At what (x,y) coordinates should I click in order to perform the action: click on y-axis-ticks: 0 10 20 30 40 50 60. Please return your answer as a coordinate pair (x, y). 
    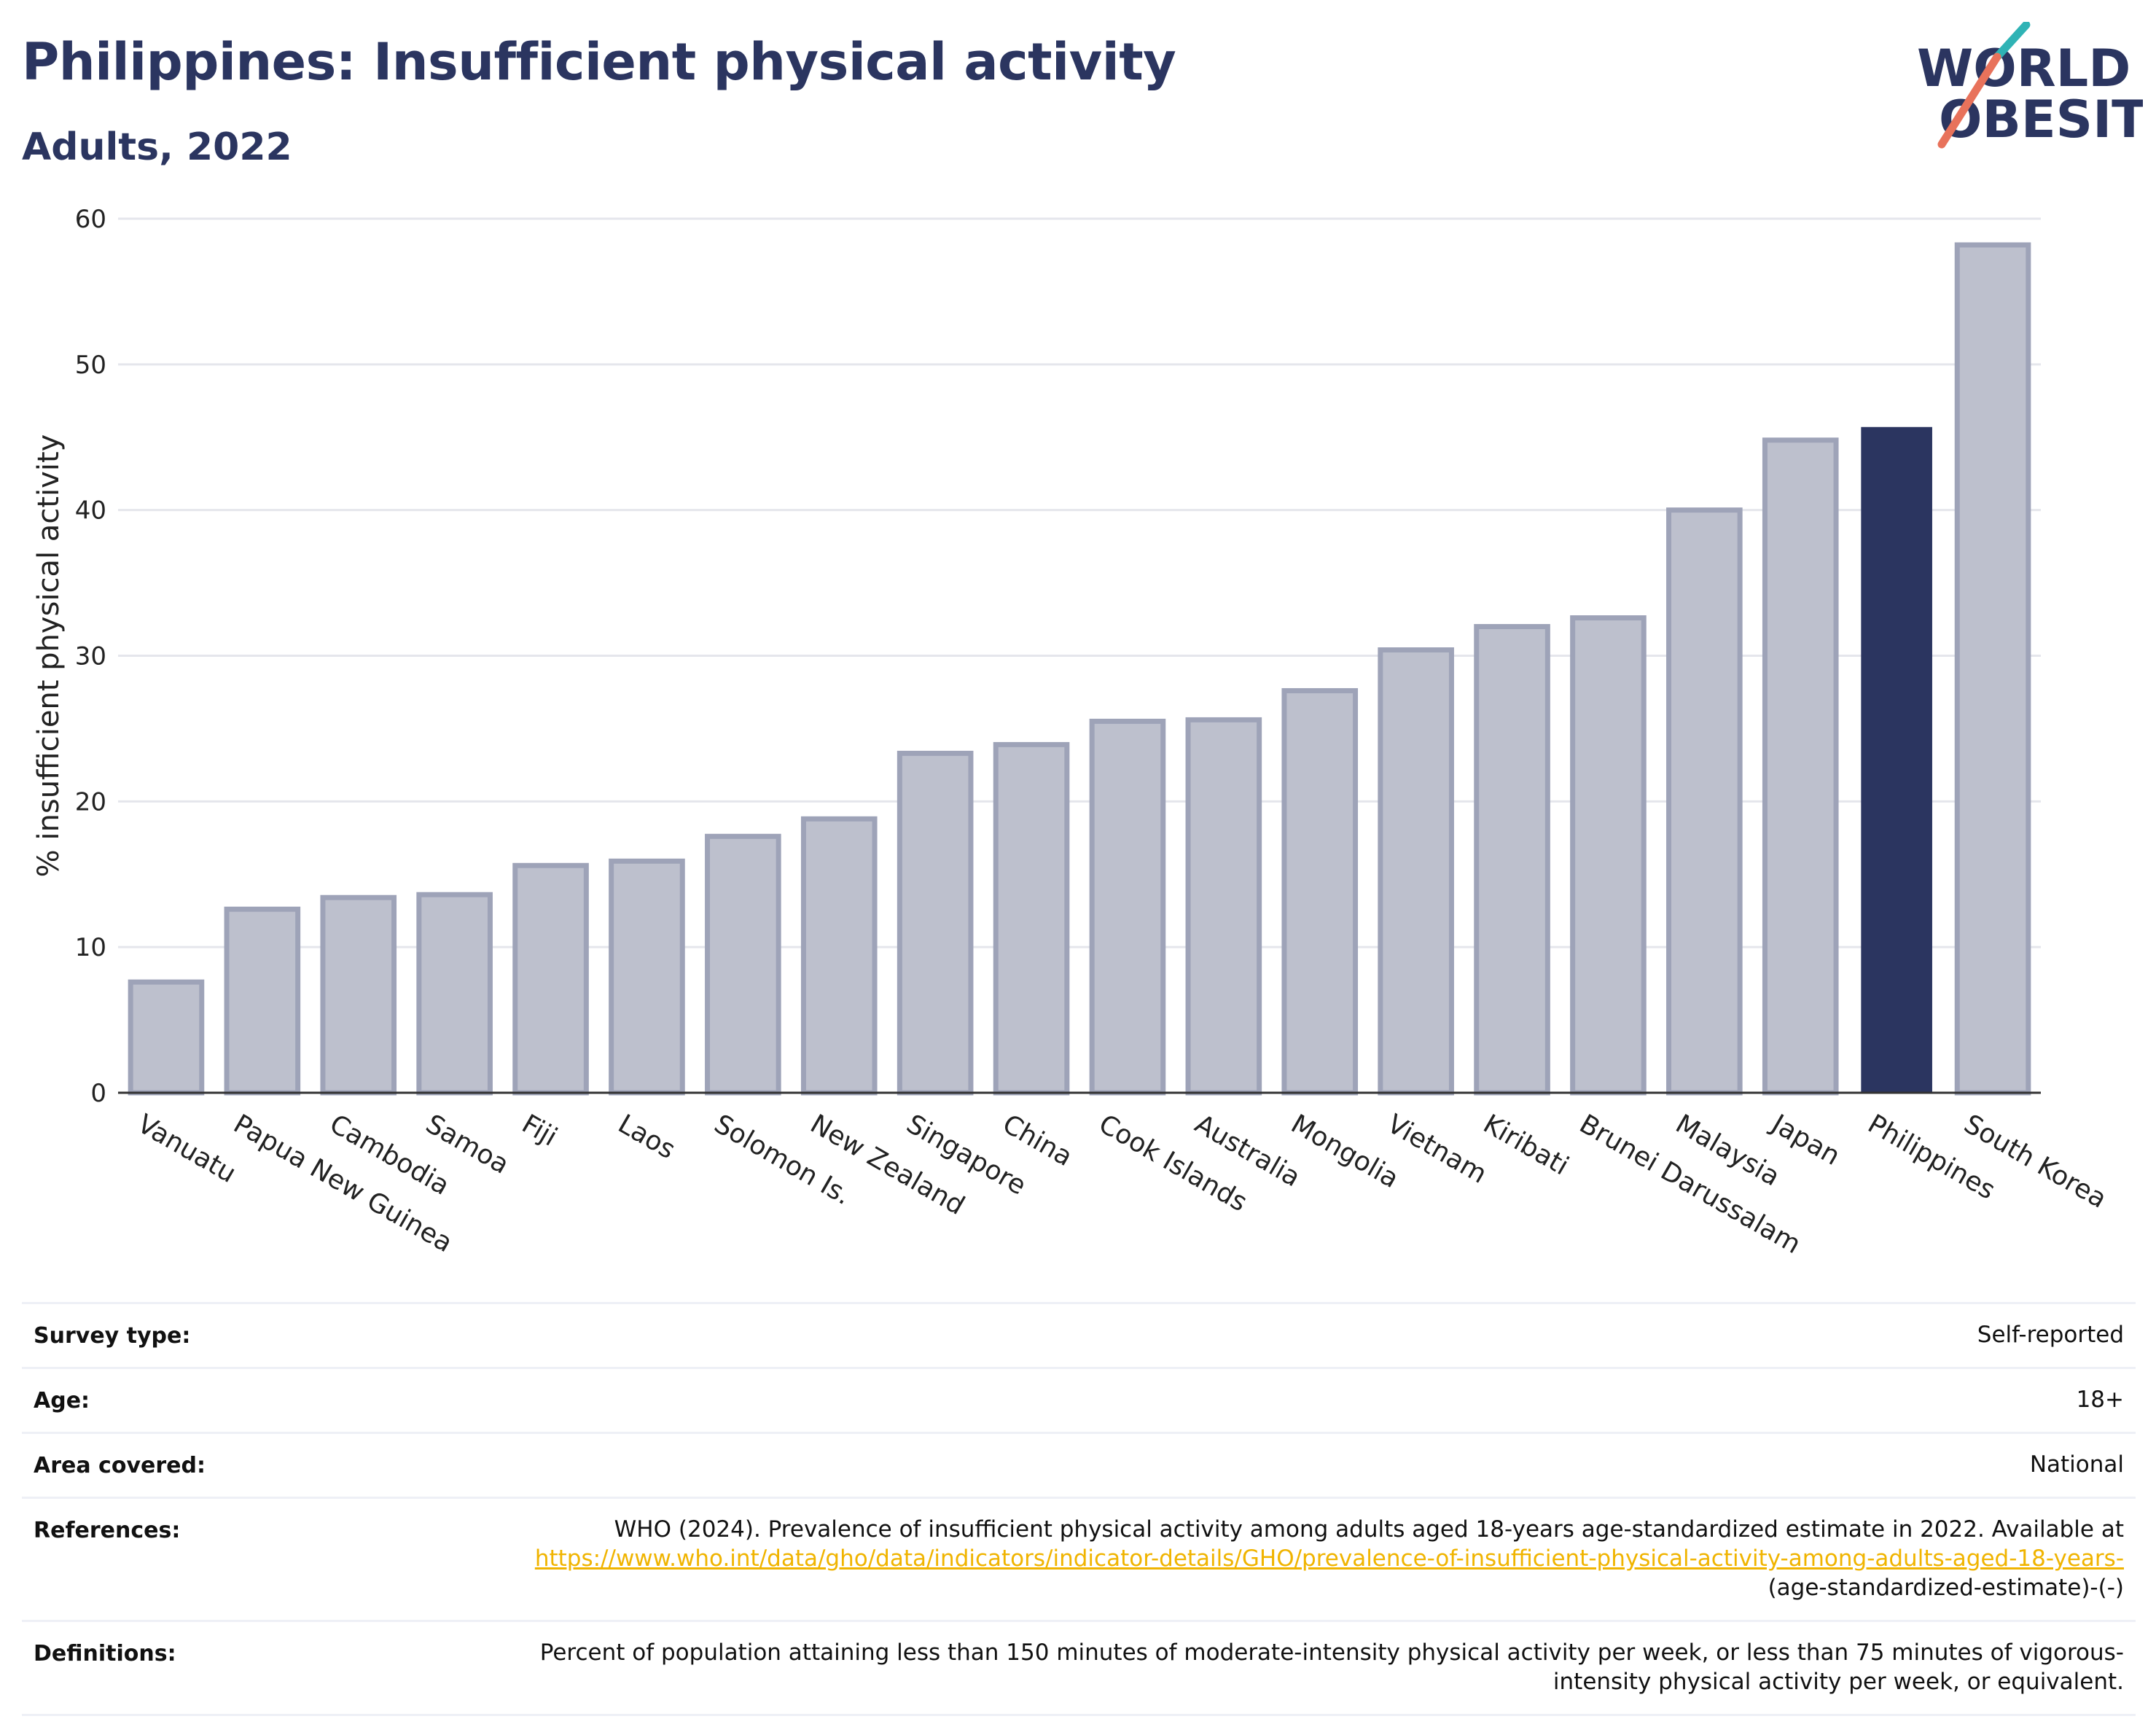
    Looking at the image, I should click on (91, 656).